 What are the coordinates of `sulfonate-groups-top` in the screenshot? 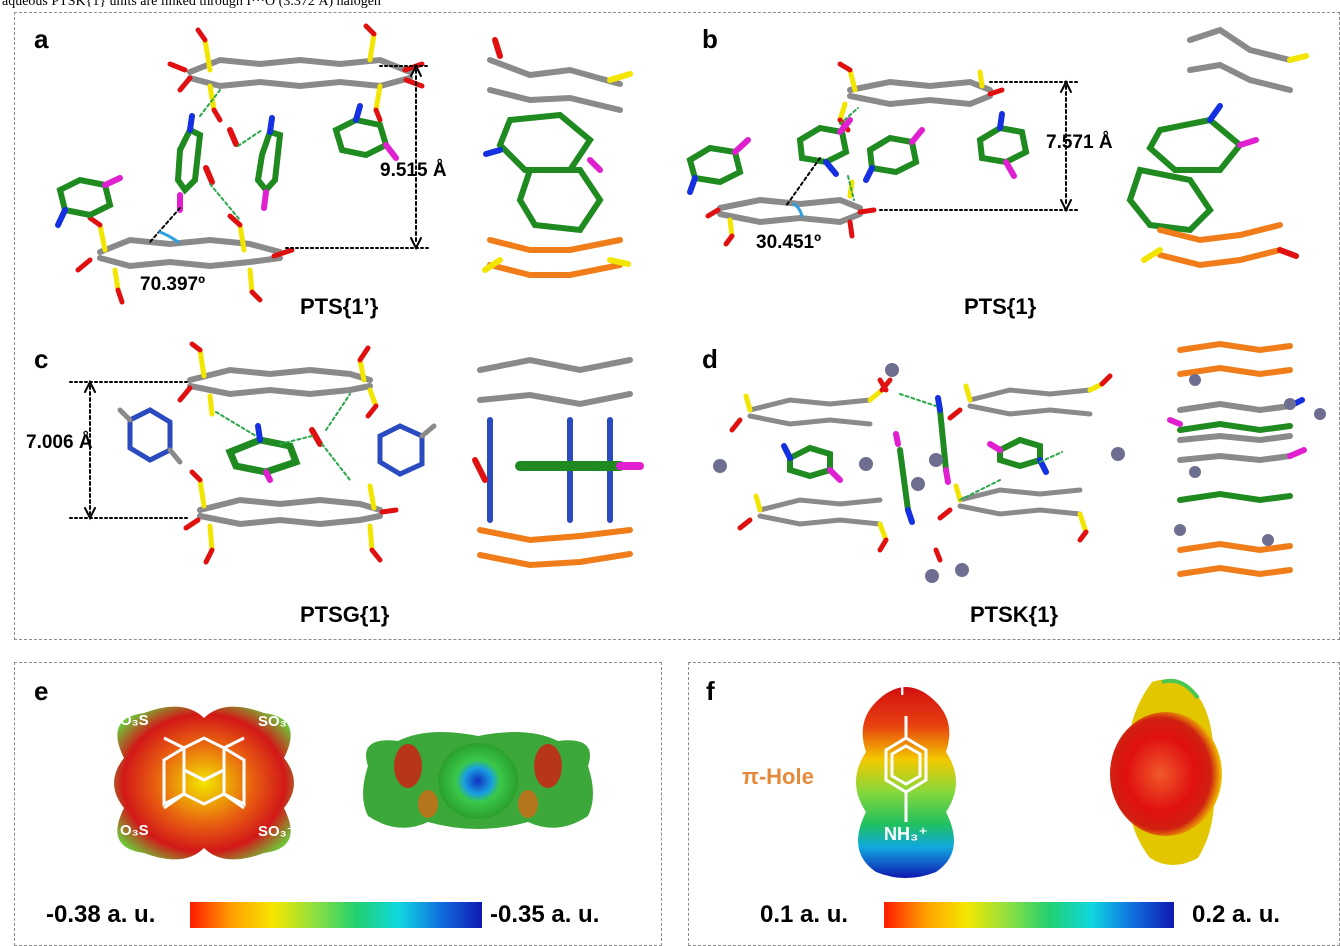 It's located at (278, 380).